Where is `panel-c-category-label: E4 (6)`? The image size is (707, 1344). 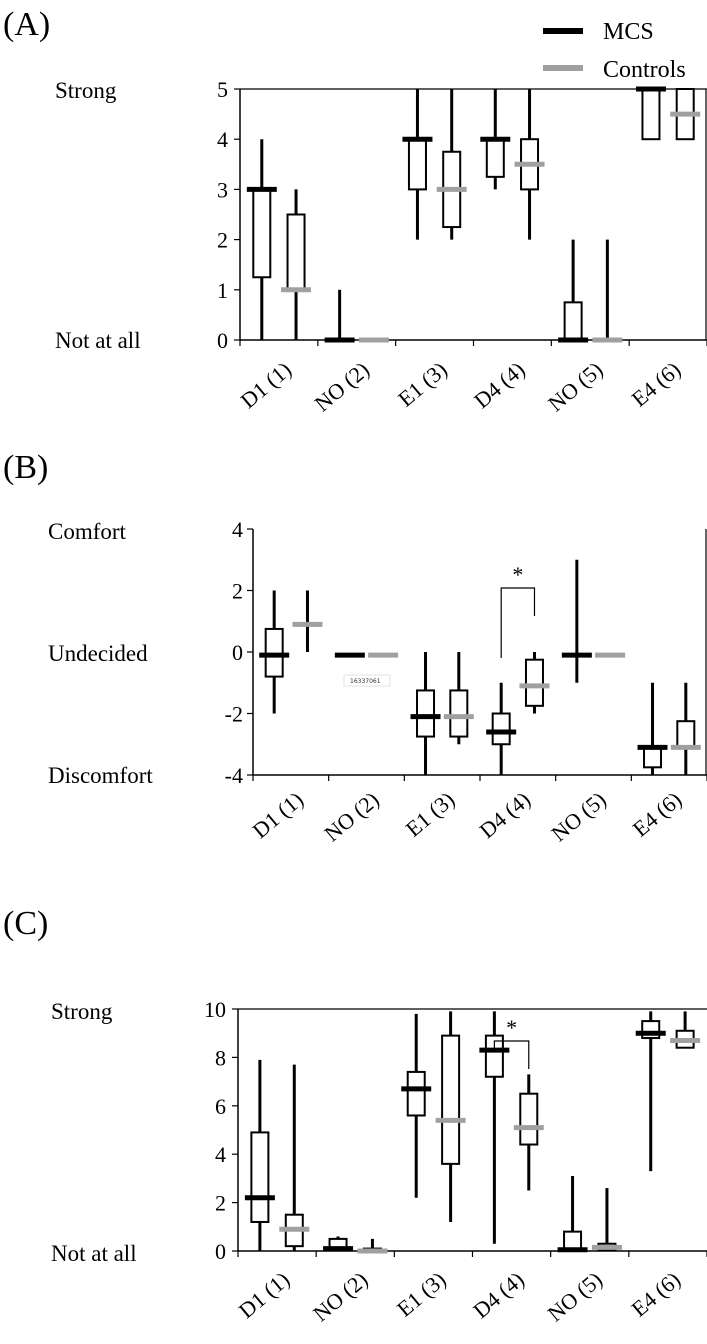 panel-c-category-label: E4 (6) is located at coordinates (655, 1294).